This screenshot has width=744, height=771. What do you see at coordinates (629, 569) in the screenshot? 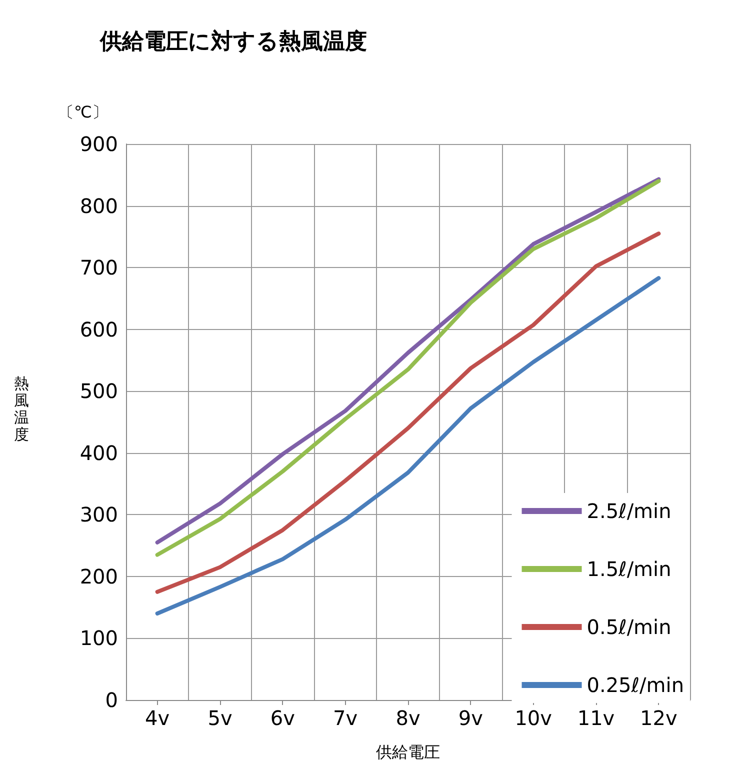
I see `legend-label: 1.5ℓ/min` at bounding box center [629, 569].